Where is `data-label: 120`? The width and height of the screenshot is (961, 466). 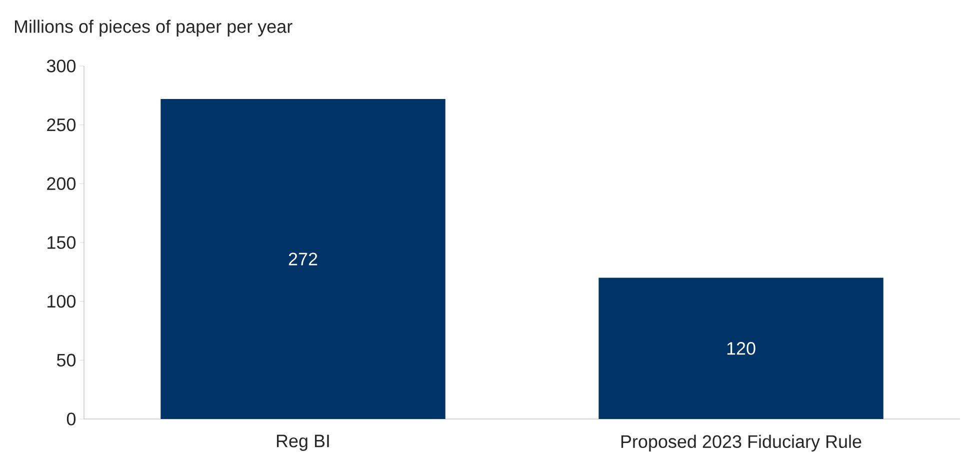
data-label: 120 is located at coordinates (741, 348).